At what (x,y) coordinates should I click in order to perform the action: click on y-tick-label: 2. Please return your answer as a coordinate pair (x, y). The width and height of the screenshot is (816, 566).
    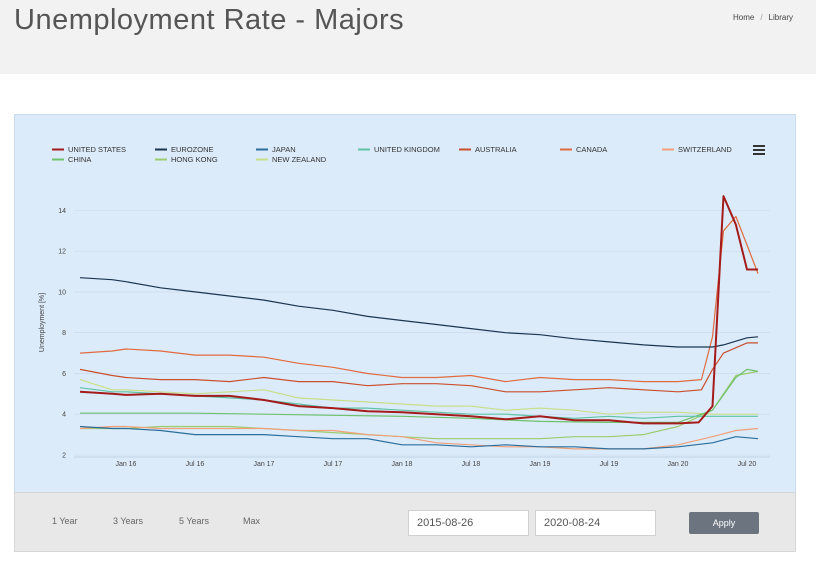
    Looking at the image, I should click on (64, 456).